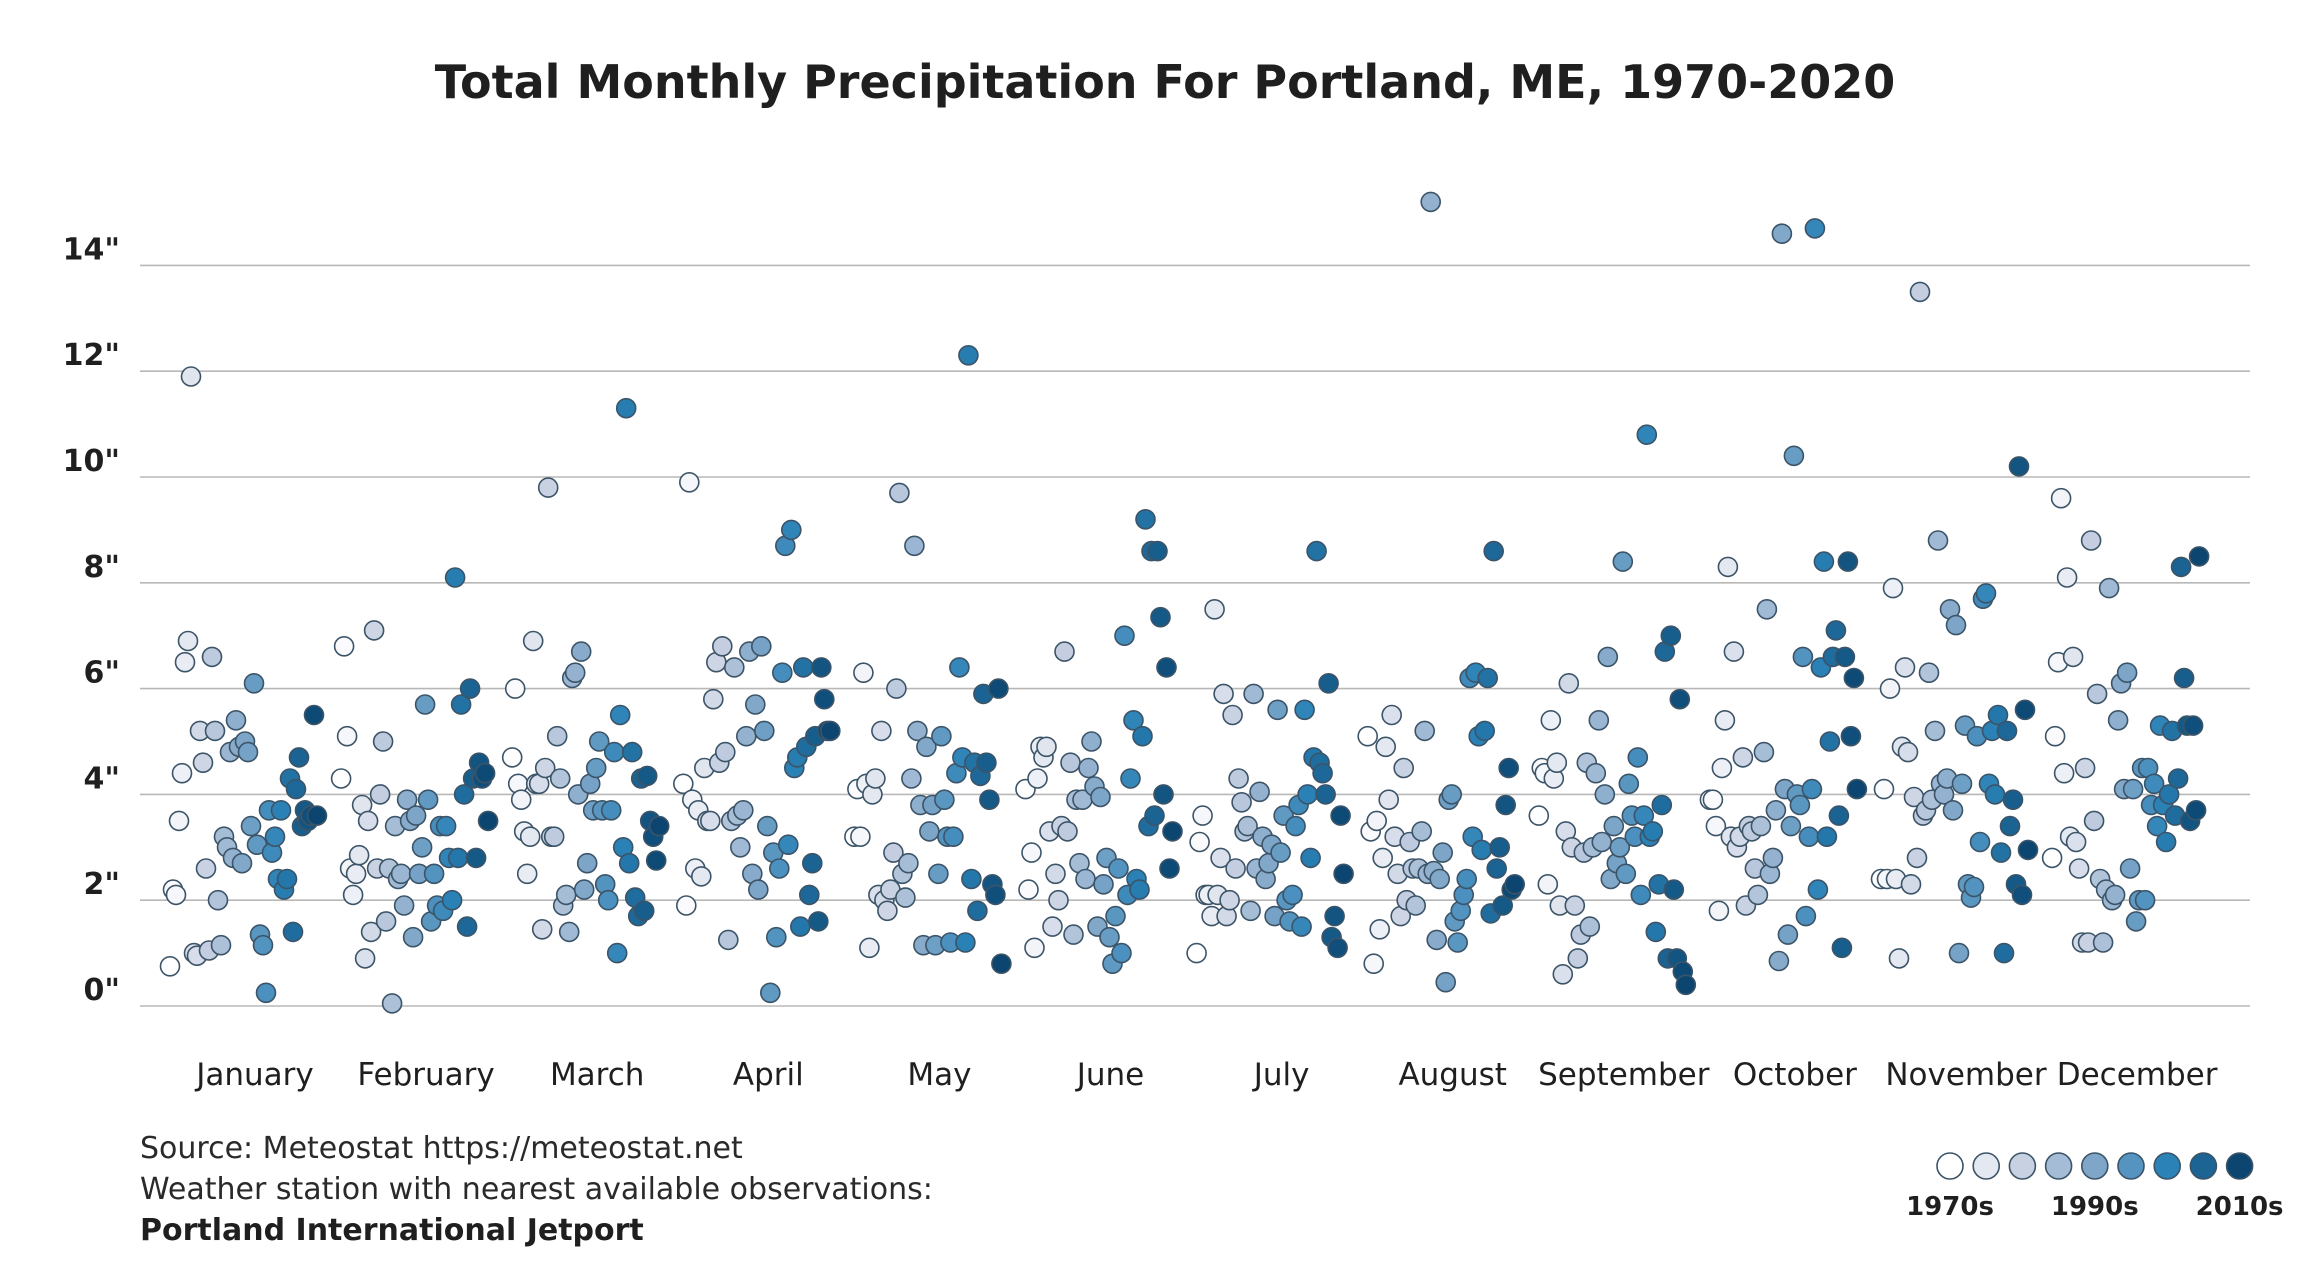 The width and height of the screenshot is (2320, 1280). Describe the element at coordinates (939, 1075) in the screenshot. I see `x-tick-label: May` at that location.